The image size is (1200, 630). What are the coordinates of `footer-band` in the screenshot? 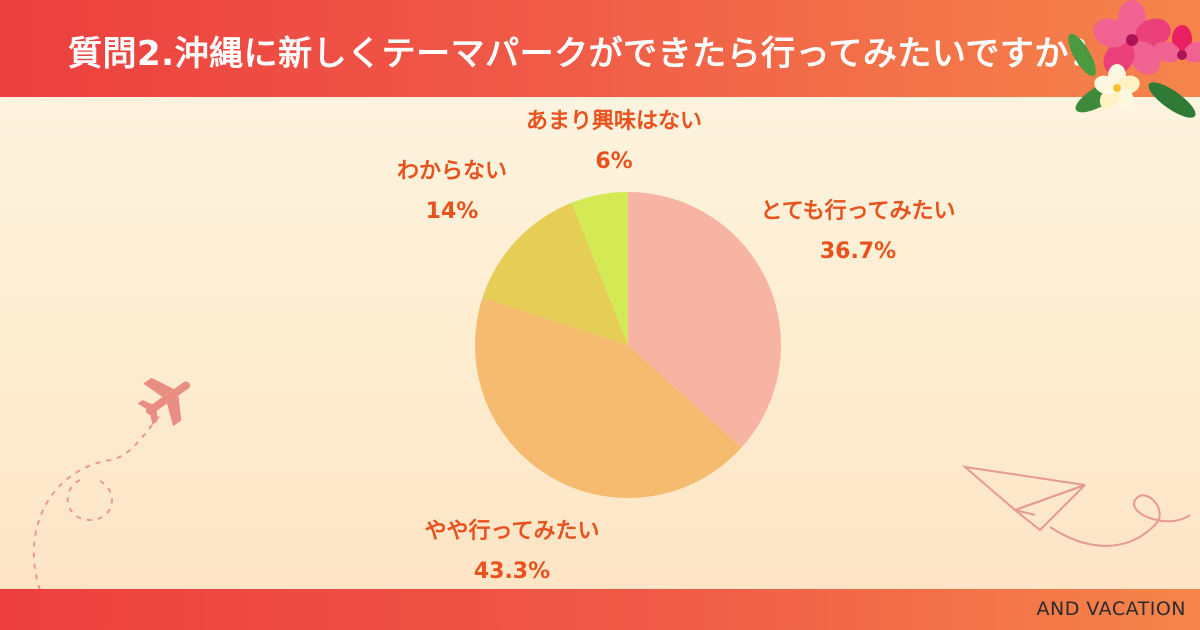 It's located at (600, 609).